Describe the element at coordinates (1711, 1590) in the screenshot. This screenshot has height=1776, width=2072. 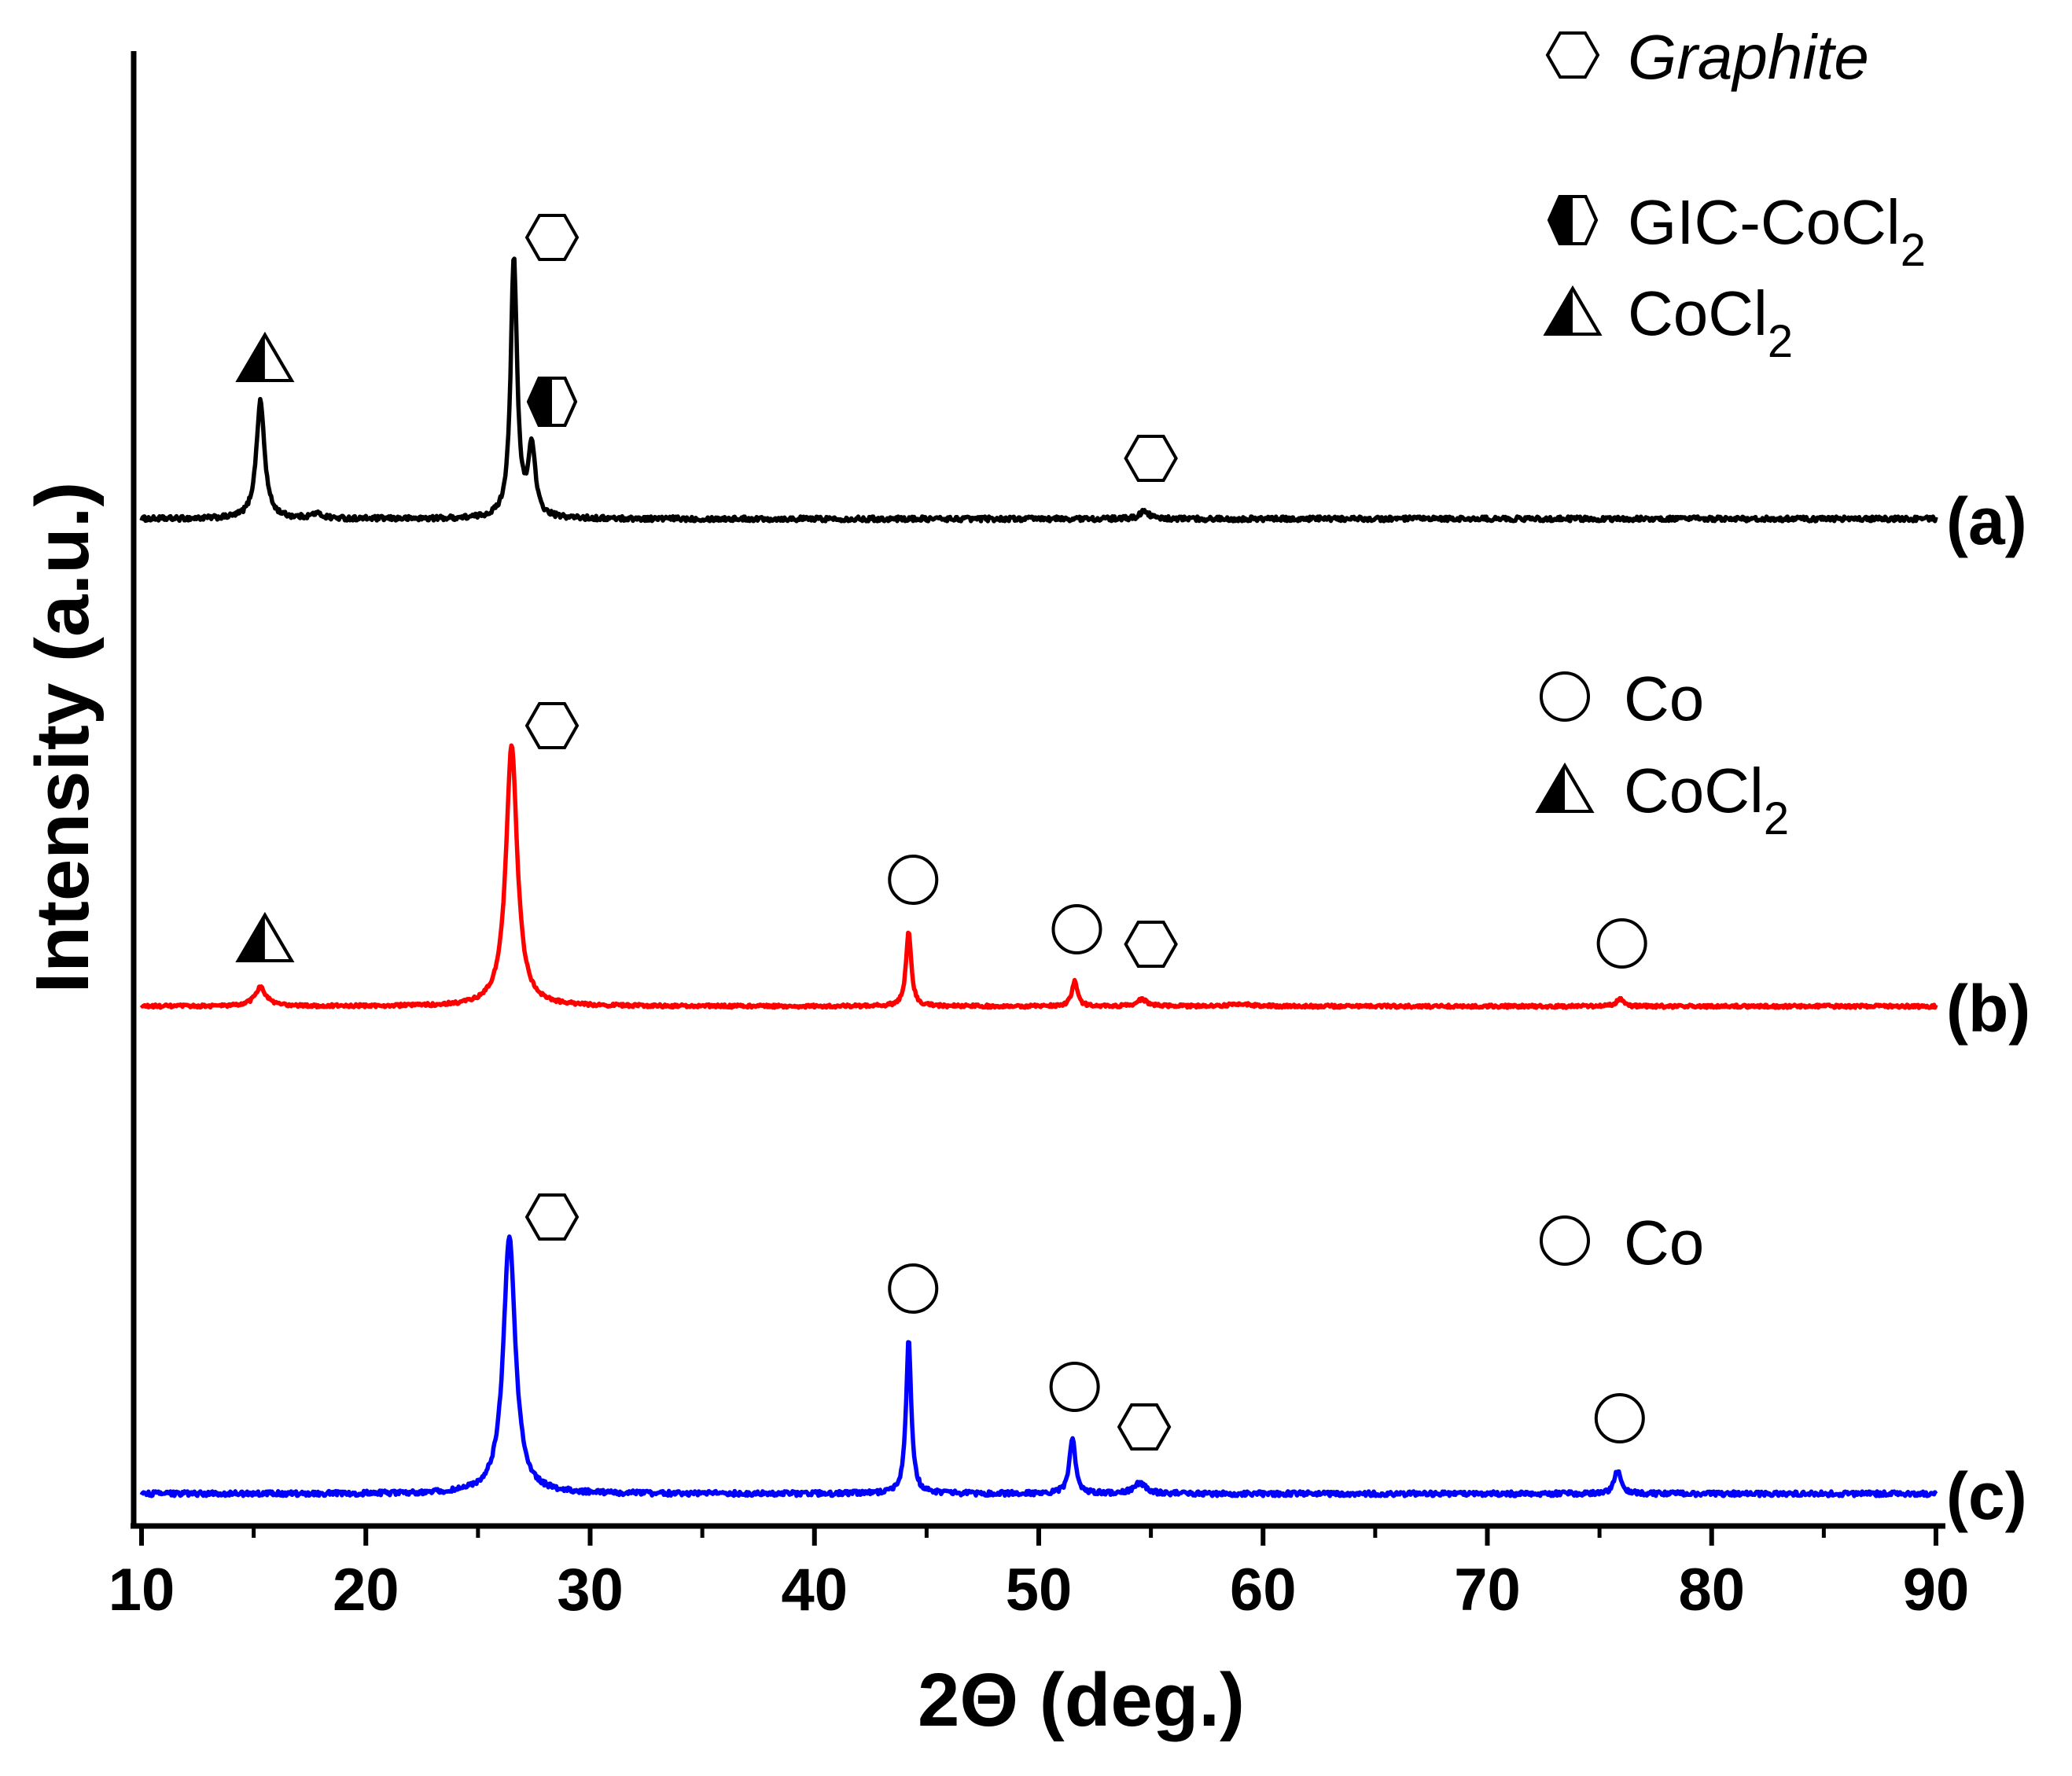
I see `x-tick-label: 80` at that location.